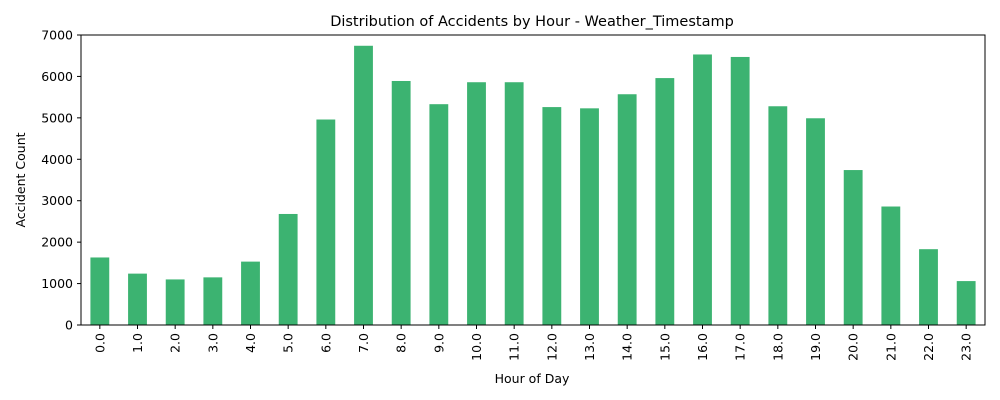 The width and height of the screenshot is (1000, 400). What do you see at coordinates (815, 347) in the screenshot?
I see `x-tick-label: 19.0` at bounding box center [815, 347].